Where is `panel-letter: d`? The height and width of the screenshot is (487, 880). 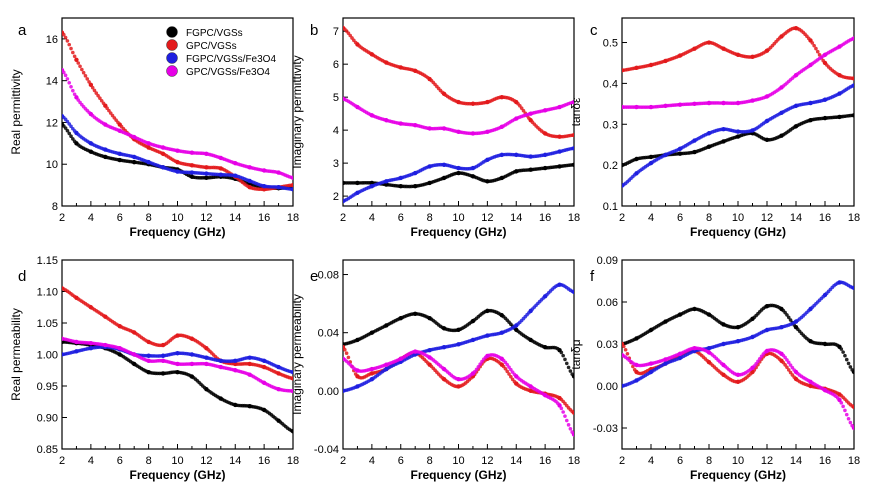 panel-letter: d is located at coordinates (22, 276).